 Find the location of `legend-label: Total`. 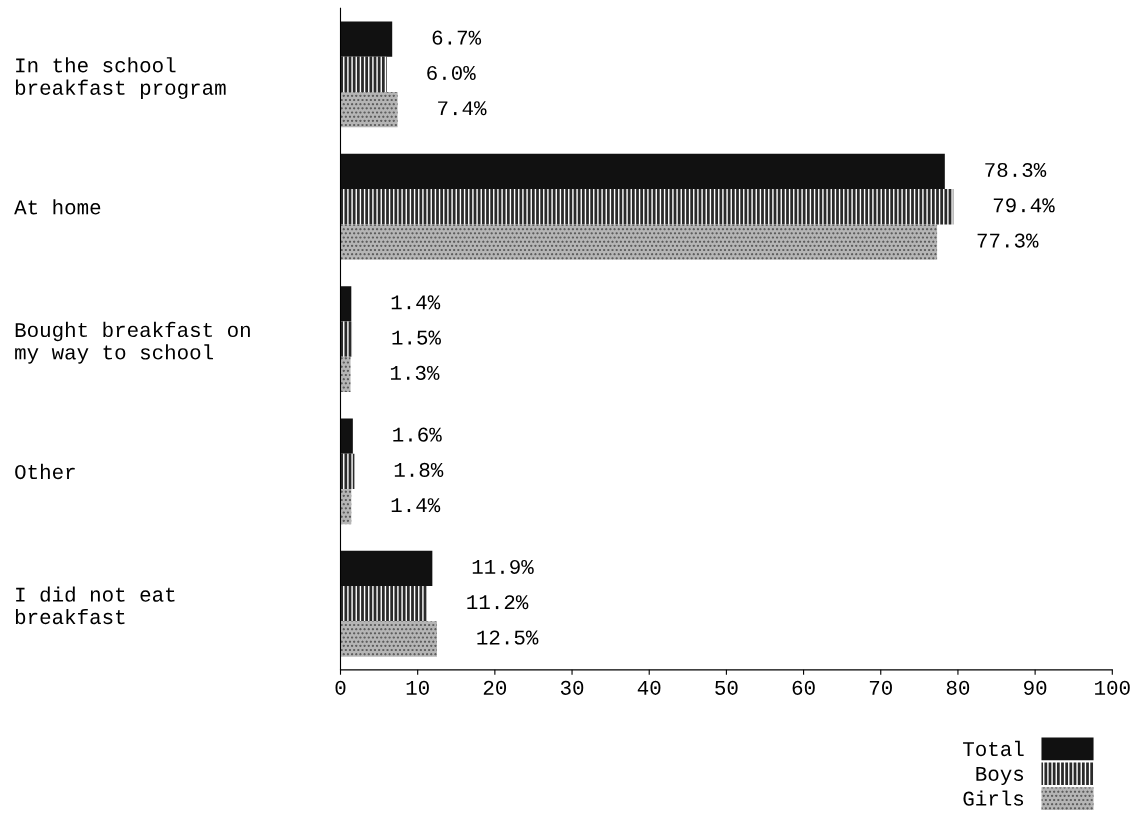

legend-label: Total is located at coordinates (993, 748).